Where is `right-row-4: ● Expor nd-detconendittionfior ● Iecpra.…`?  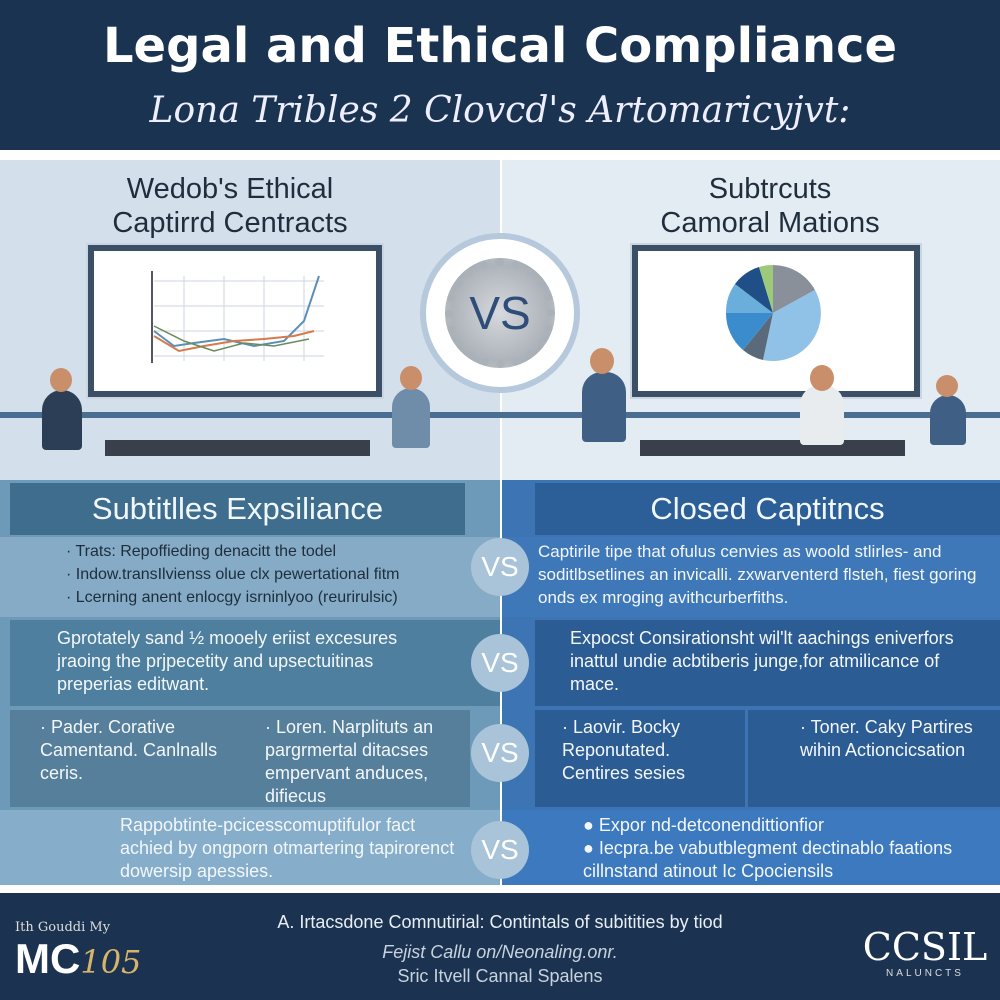 right-row-4: ● Expor nd-detconendittionfior ● Iecpra.… is located at coordinates (768, 848).